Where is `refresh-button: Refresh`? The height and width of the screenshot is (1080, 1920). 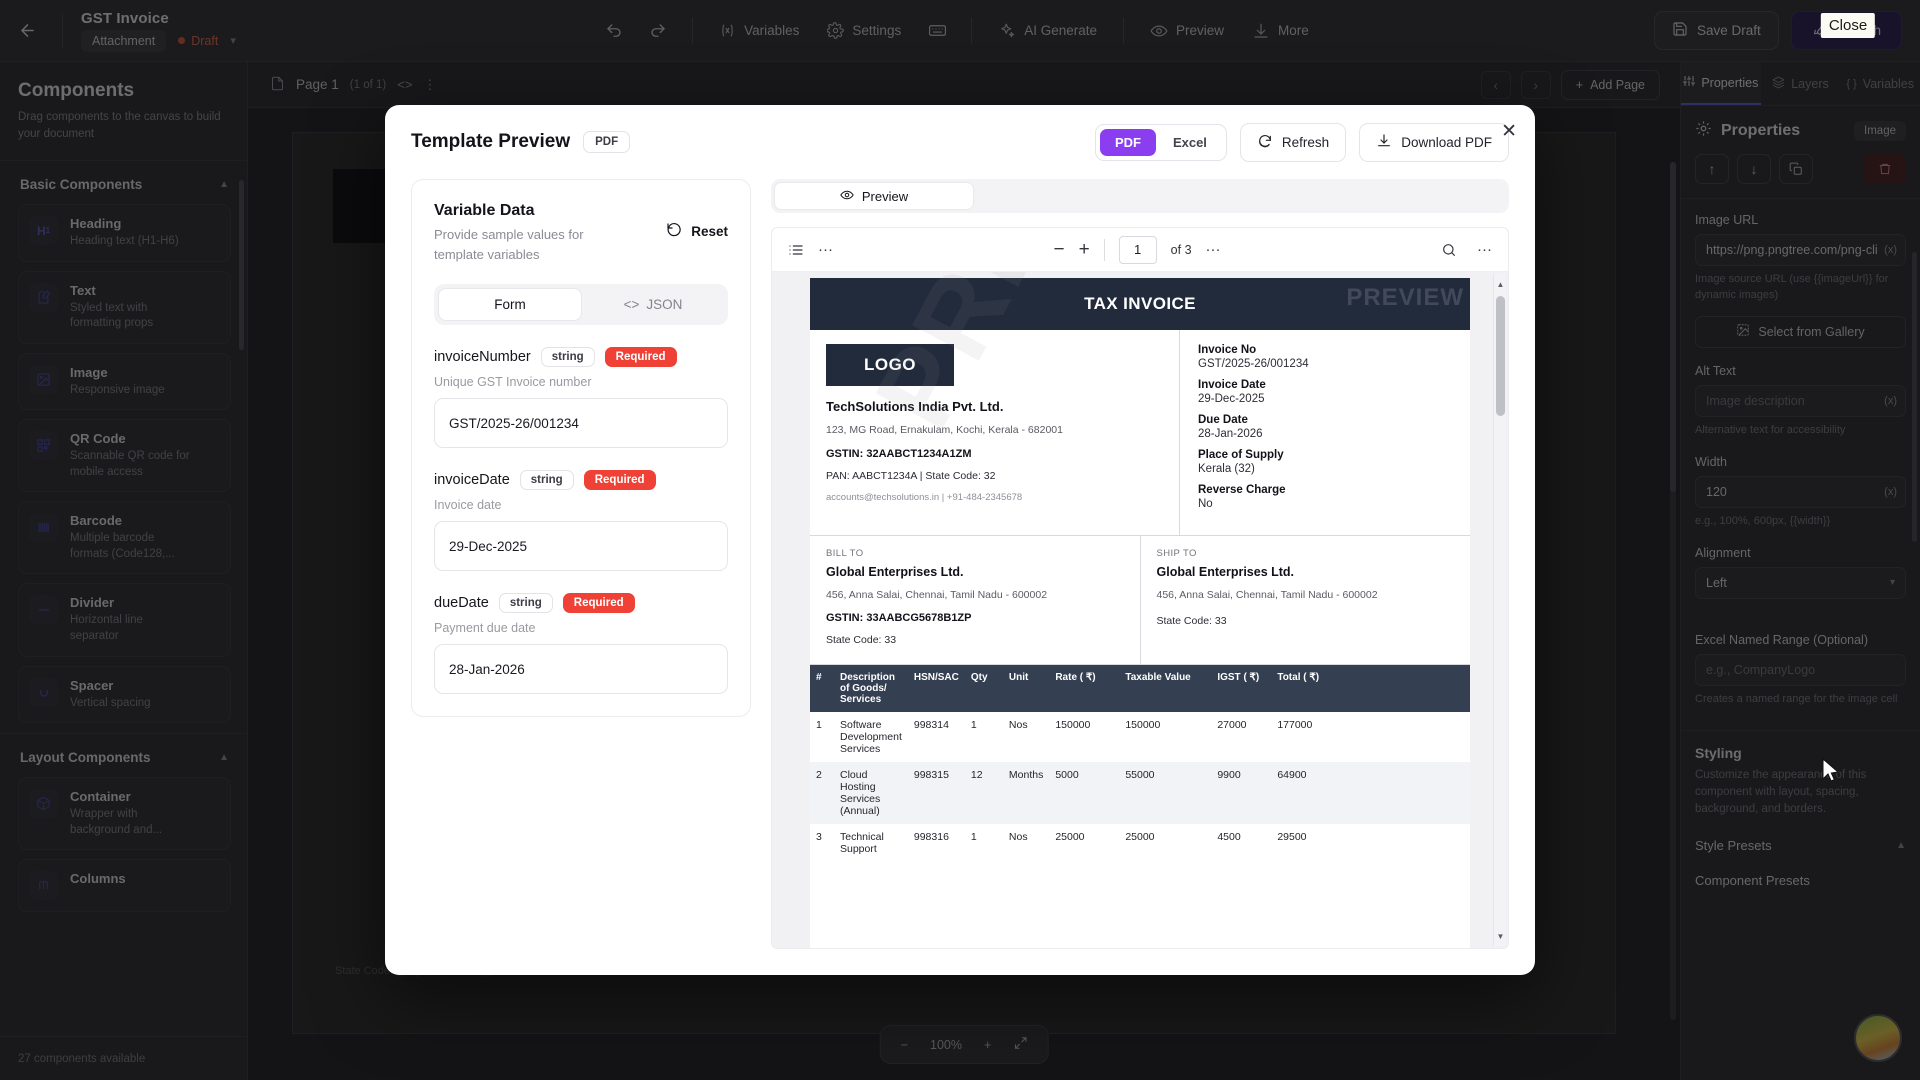 refresh-button: Refresh is located at coordinates (1293, 142).